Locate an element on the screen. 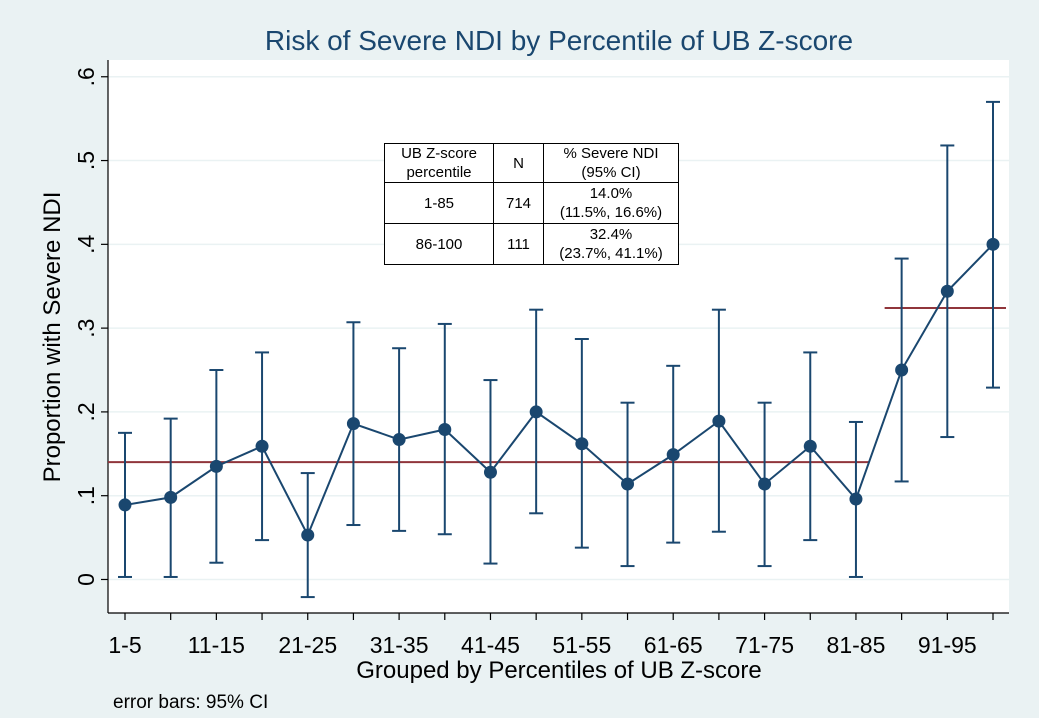 The image size is (1039, 718). y-tick-label: .2 is located at coordinates (86, 411).